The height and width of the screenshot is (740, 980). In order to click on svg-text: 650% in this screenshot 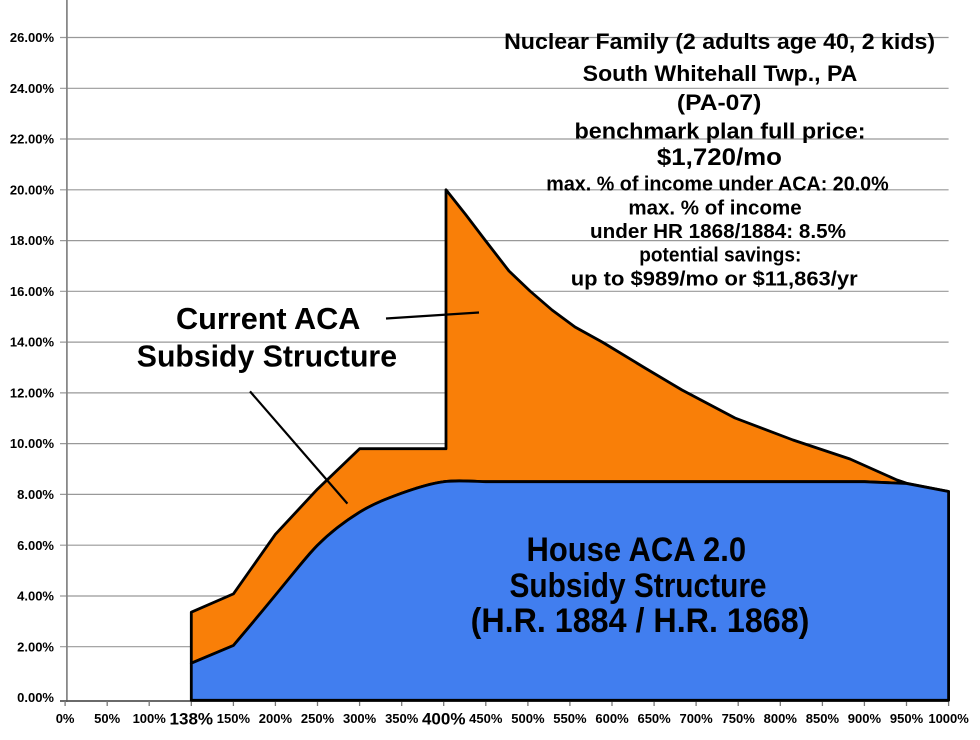, I will do `click(654, 718)`.